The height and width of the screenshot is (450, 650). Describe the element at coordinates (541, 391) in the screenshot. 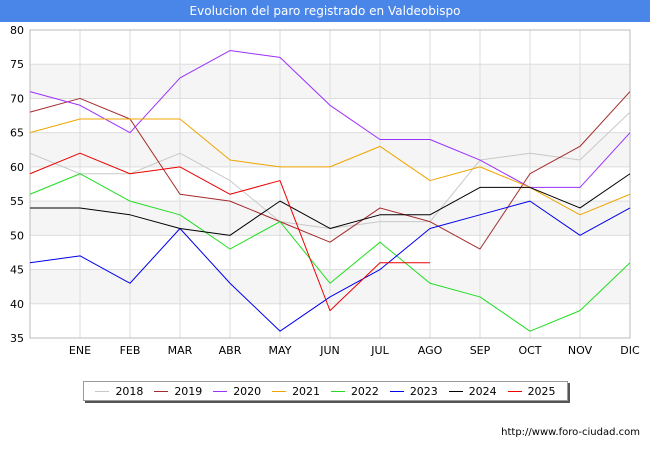

I see `legend-label: 2025` at that location.